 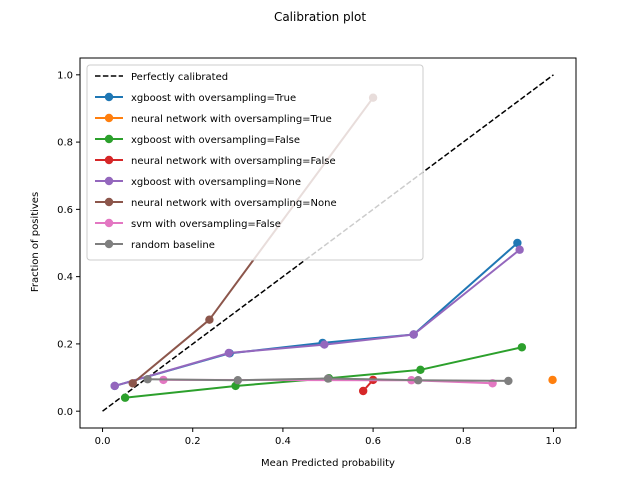 I want to click on y-tick-label-2: 0.4, so click(x=65, y=277).